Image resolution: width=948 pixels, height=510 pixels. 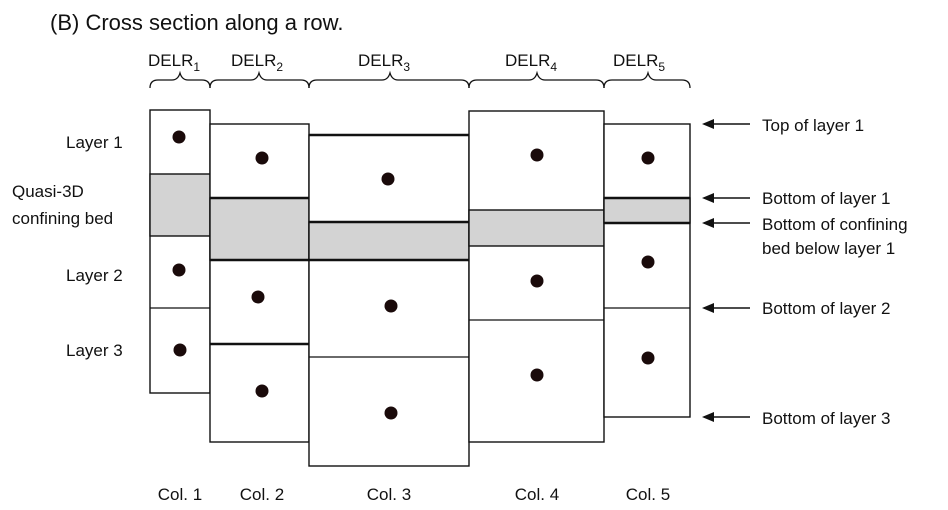 What do you see at coordinates (389, 494) in the screenshot?
I see `column-label-3: Col. 3` at bounding box center [389, 494].